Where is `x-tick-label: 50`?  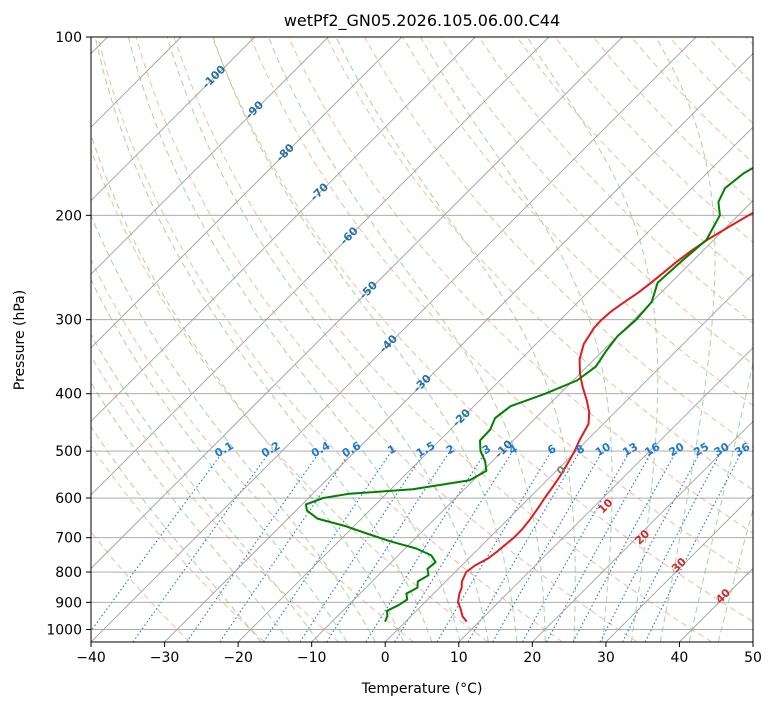
x-tick-label: 50 is located at coordinates (753, 658).